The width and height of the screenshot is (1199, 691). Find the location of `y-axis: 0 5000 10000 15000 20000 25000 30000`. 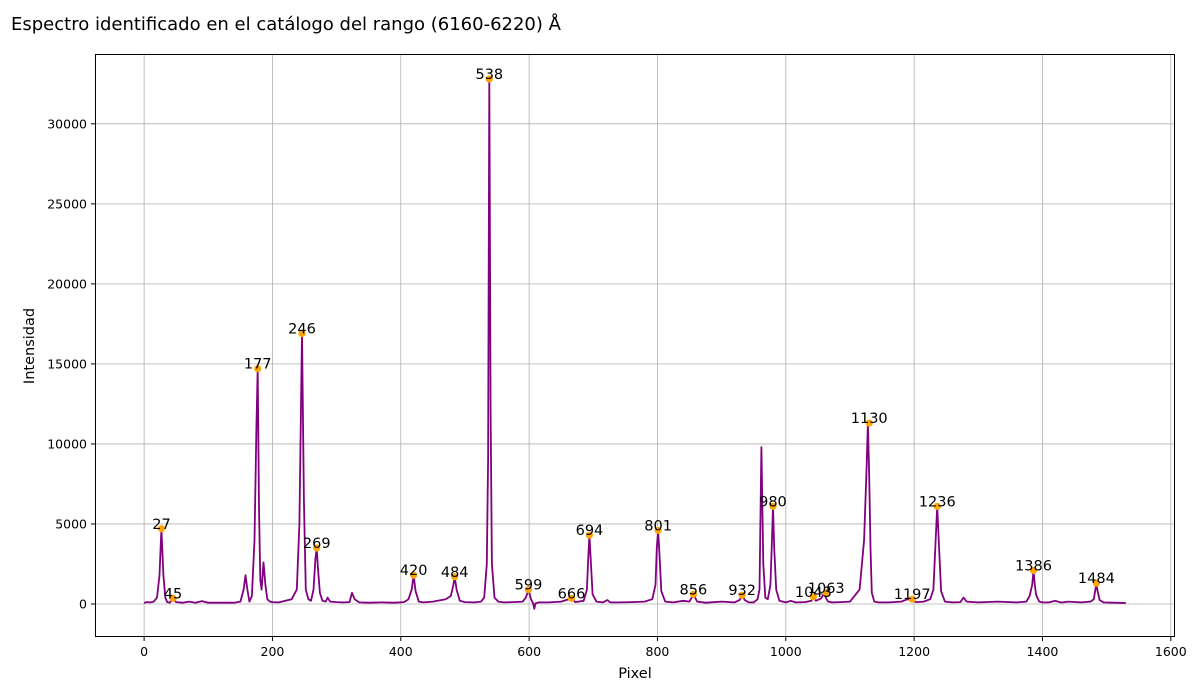

y-axis: 0 5000 10000 15000 20000 25000 30000 is located at coordinates (71, 363).